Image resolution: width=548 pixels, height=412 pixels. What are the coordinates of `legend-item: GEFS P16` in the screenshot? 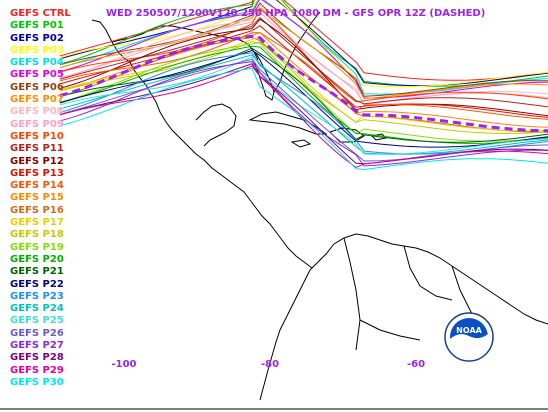 It's located at (37, 210).